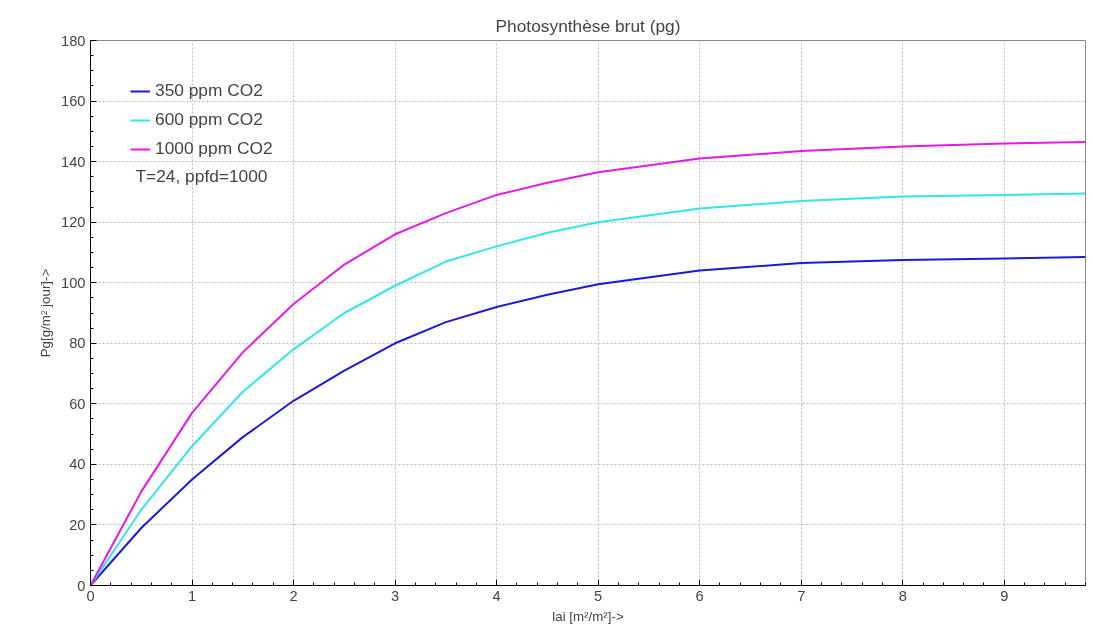 Image resolution: width=1093 pixels, height=639 pixels. Describe the element at coordinates (496, 595) in the screenshot. I see `x-tick-label: 4` at that location.